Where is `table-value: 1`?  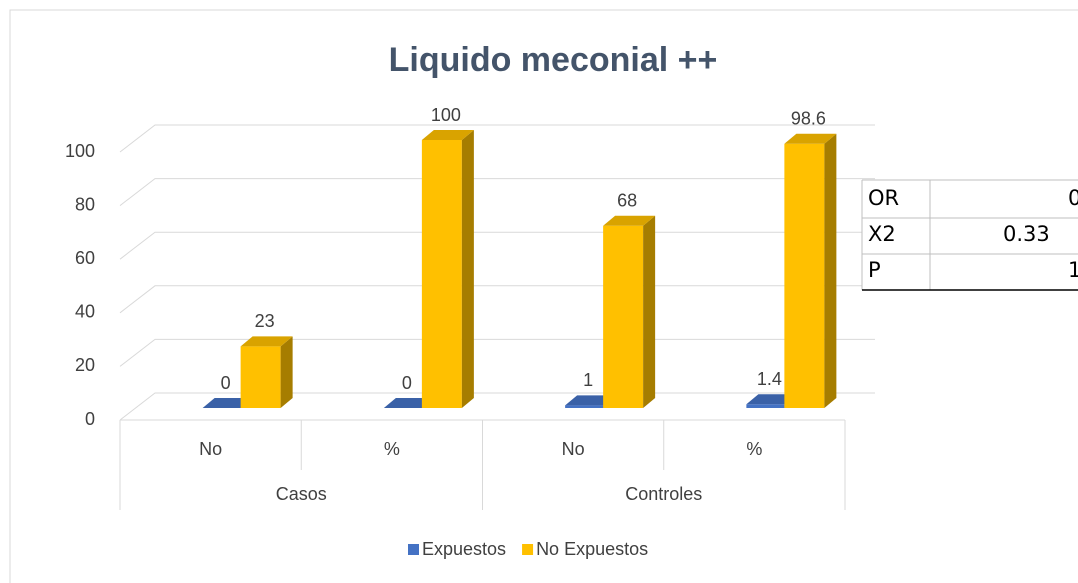 table-value: 1 is located at coordinates (1073, 270).